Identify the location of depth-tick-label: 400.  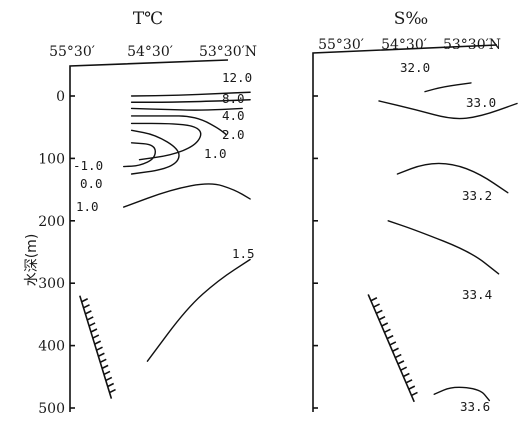
(51, 347).